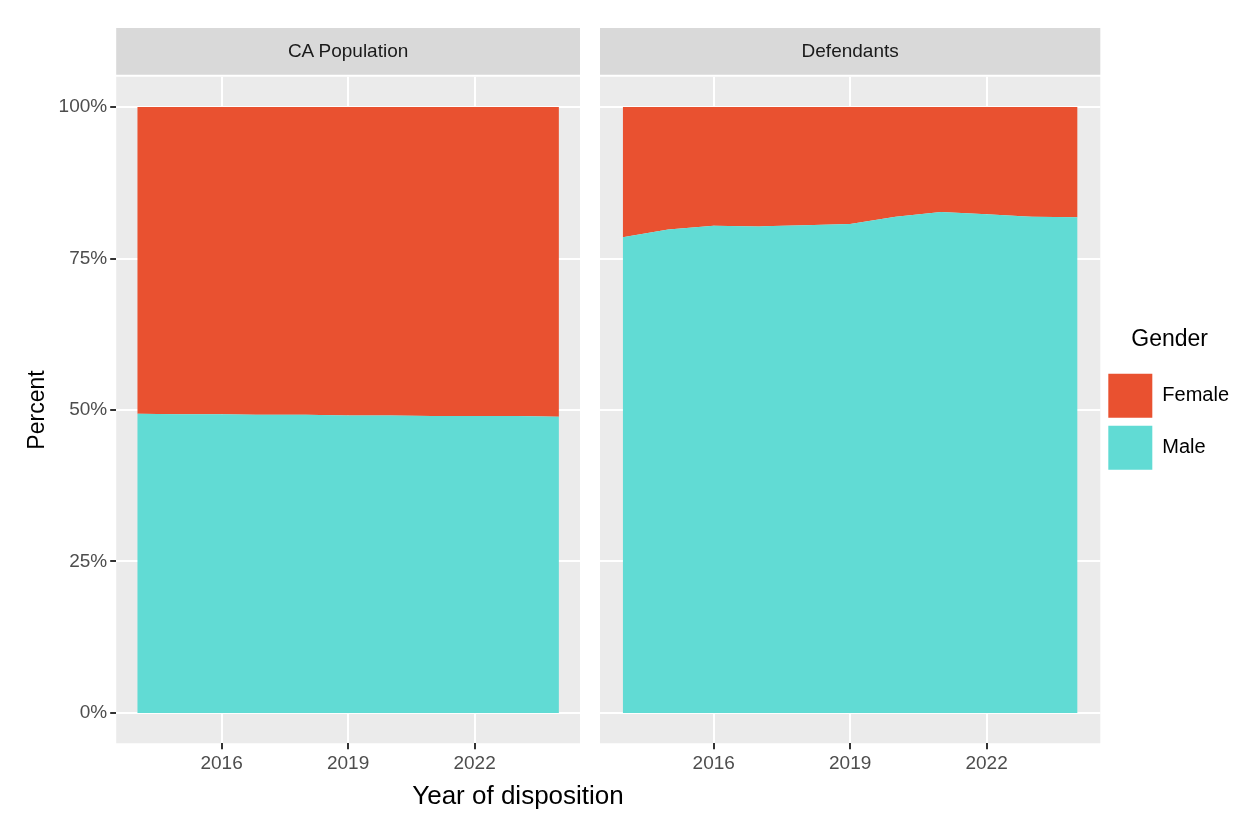  What do you see at coordinates (83, 106) in the screenshot?
I see `y-tick-label: 100%` at bounding box center [83, 106].